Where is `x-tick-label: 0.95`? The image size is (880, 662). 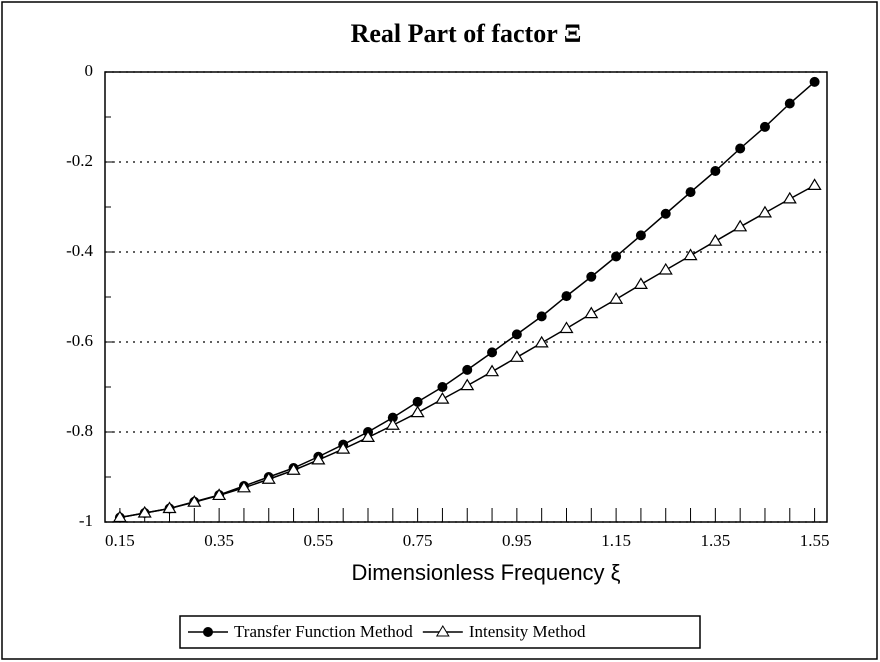 x-tick-label: 0.95 is located at coordinates (517, 540).